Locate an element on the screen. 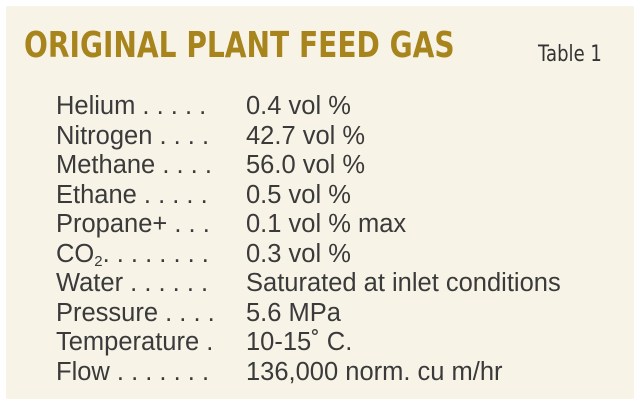 The height and width of the screenshot is (405, 640). table-number-label: Table 1 is located at coordinates (570, 54).